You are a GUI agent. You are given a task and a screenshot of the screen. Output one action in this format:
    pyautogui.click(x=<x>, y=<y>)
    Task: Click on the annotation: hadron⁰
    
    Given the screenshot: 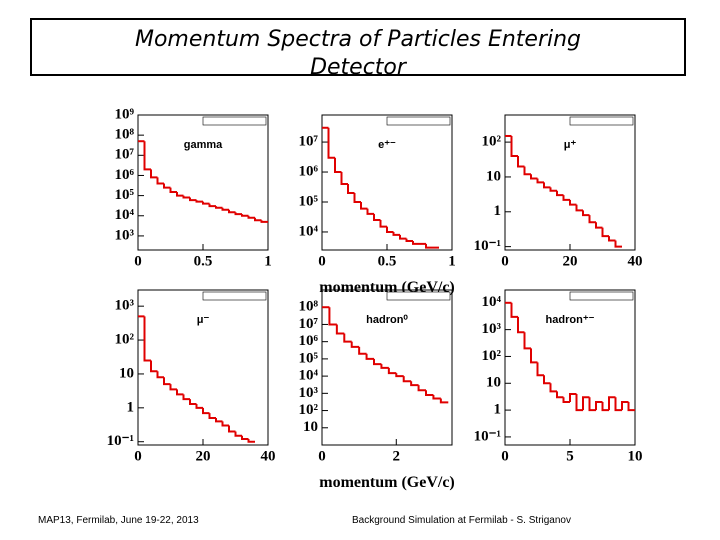 What is the action you would take?
    pyautogui.click(x=387, y=320)
    